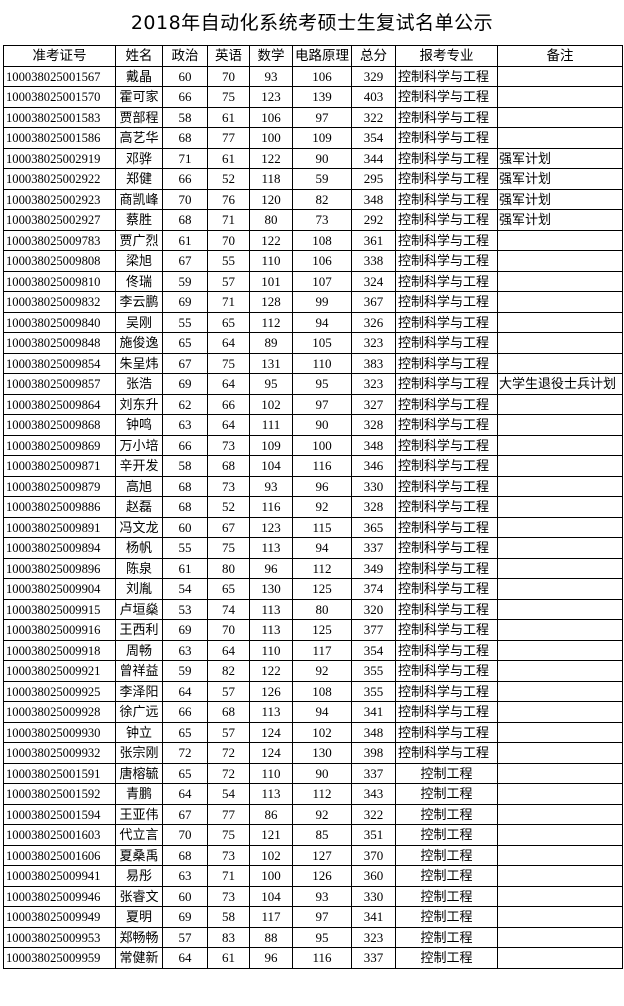 The image size is (624, 1006). I want to click on cell-exam-id: 100038025009904, so click(59, 589).